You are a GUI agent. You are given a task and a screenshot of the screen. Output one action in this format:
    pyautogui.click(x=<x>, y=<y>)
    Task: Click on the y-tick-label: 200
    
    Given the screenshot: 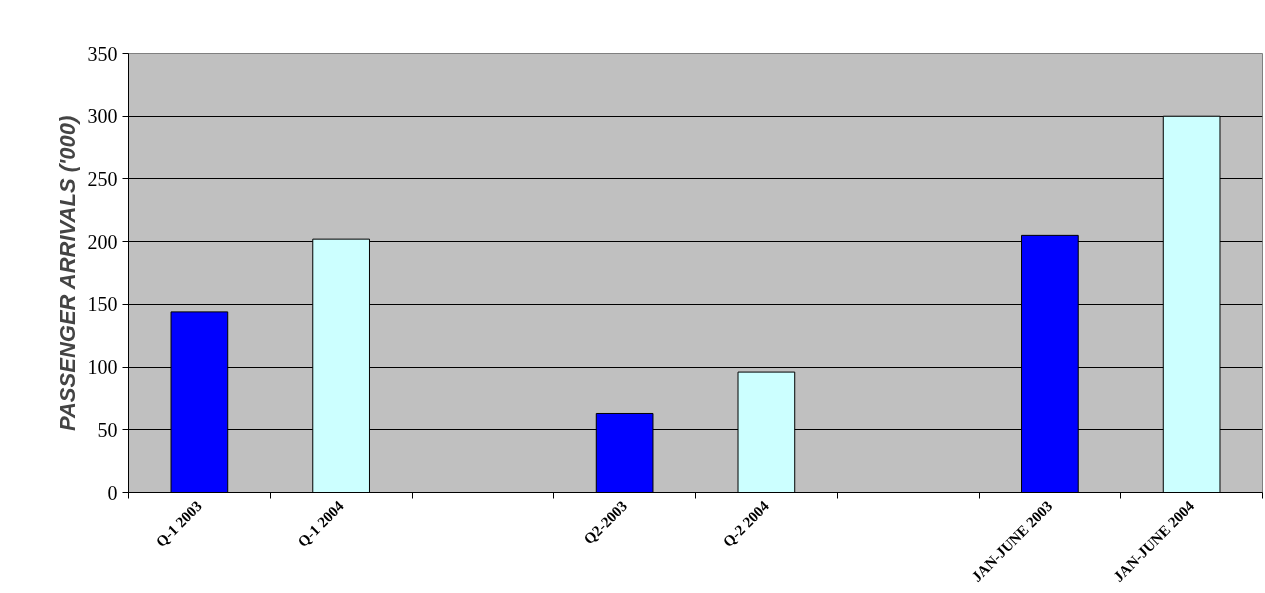 What is the action you would take?
    pyautogui.click(x=102, y=241)
    